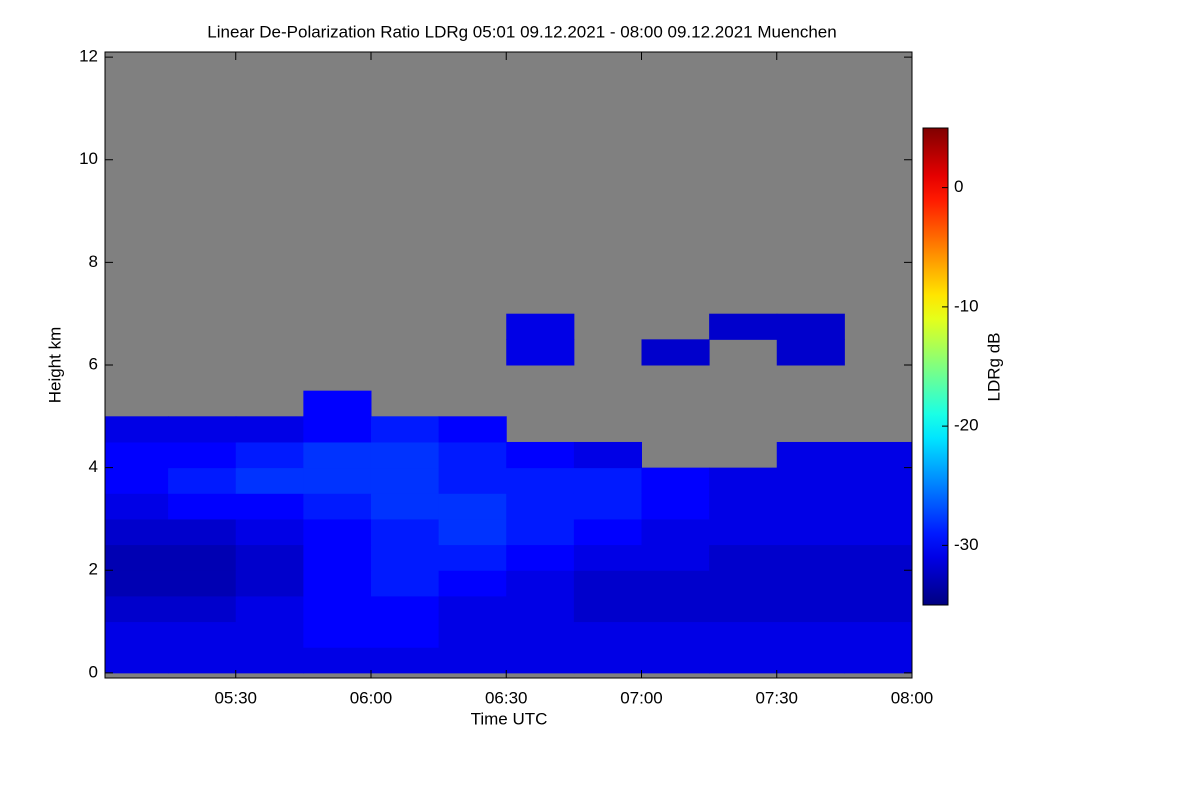 The image size is (1200, 800). What do you see at coordinates (912, 697) in the screenshot?
I see `x-tick-label: 08:00` at bounding box center [912, 697].